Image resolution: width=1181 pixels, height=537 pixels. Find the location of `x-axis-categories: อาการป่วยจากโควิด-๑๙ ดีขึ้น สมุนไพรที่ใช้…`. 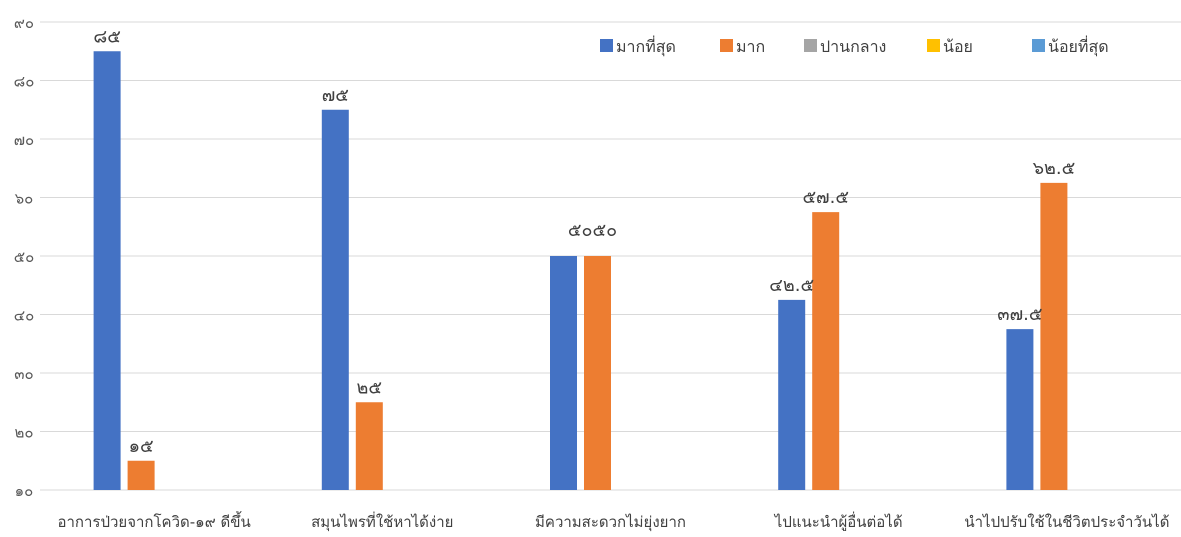

x-axis-categories: อาการป่วยจากโควิด-๑๙ ดีขึ้น สมุนไพรที่ใช้… is located at coordinates (613, 521).